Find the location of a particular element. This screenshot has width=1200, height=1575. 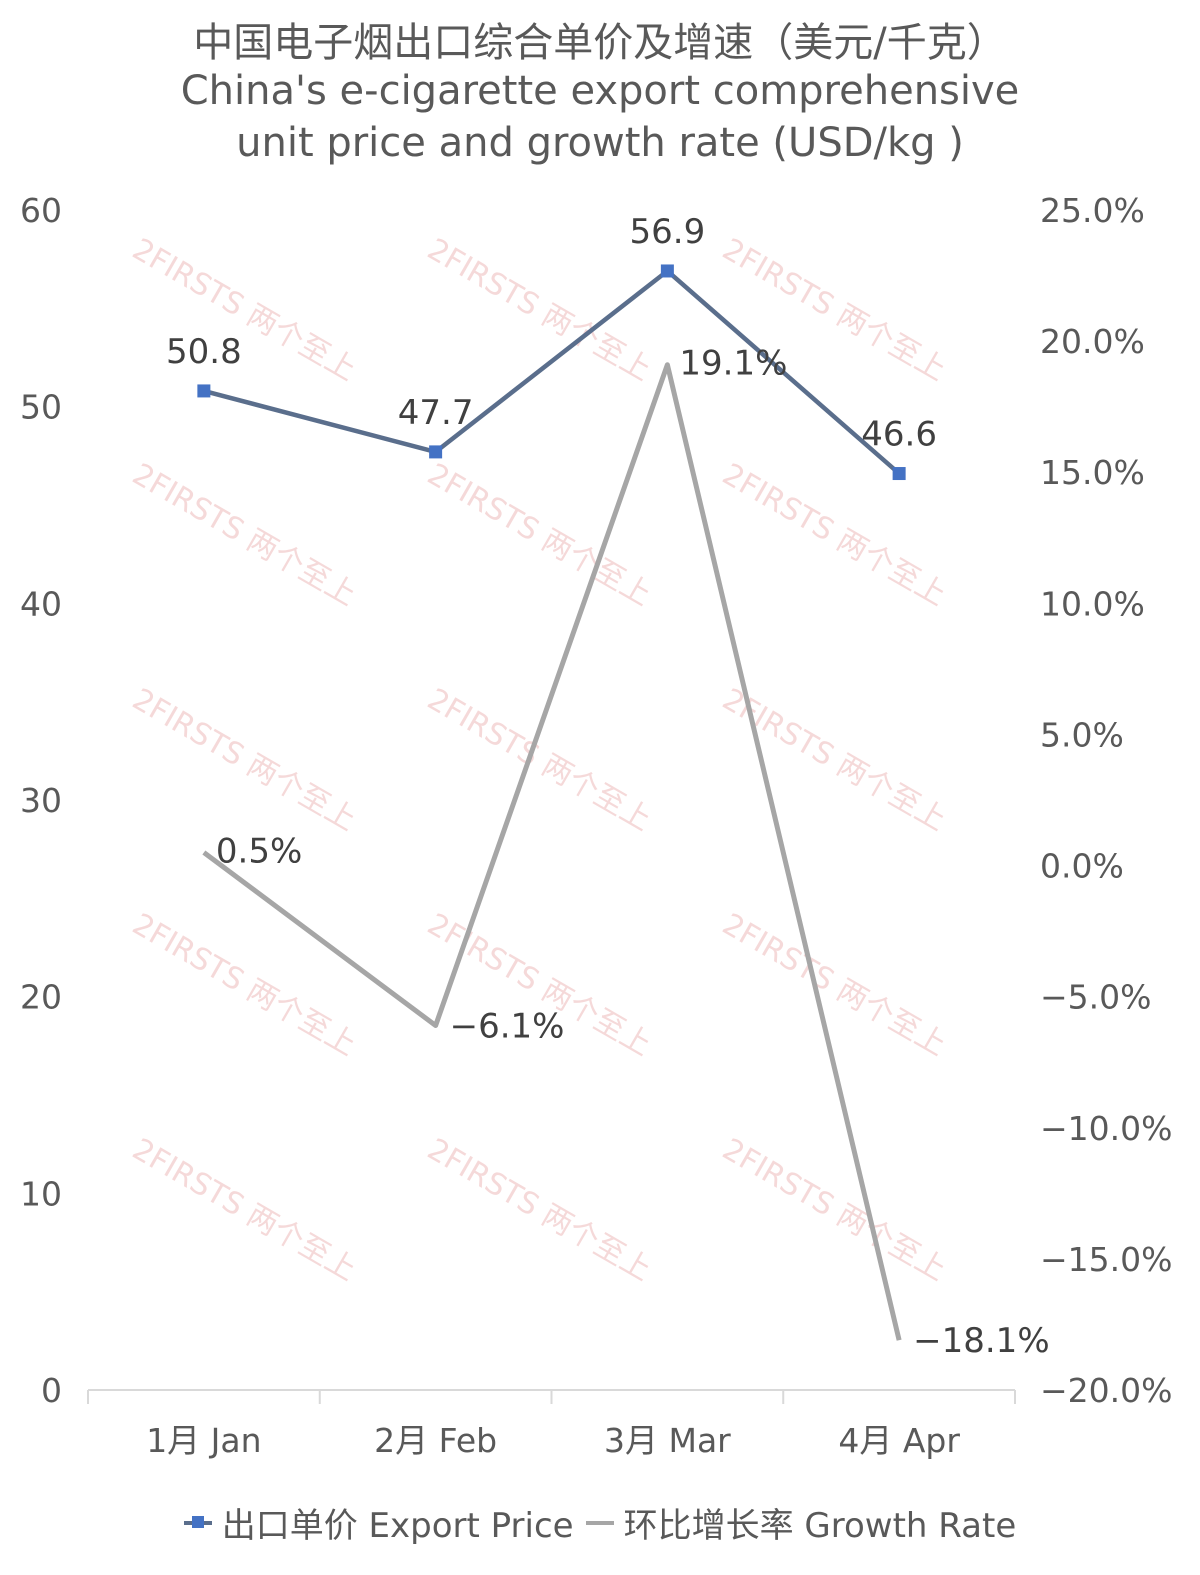

y-left-tick-label: 10 is located at coordinates (41, 1193).